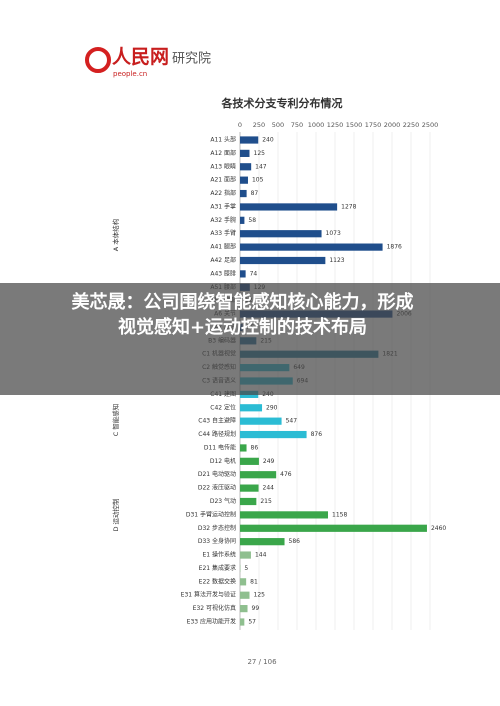 Image resolution: width=500 pixels, height=706 pixels. Describe the element at coordinates (246, 568) in the screenshot. I see `value-label: 5` at that location.